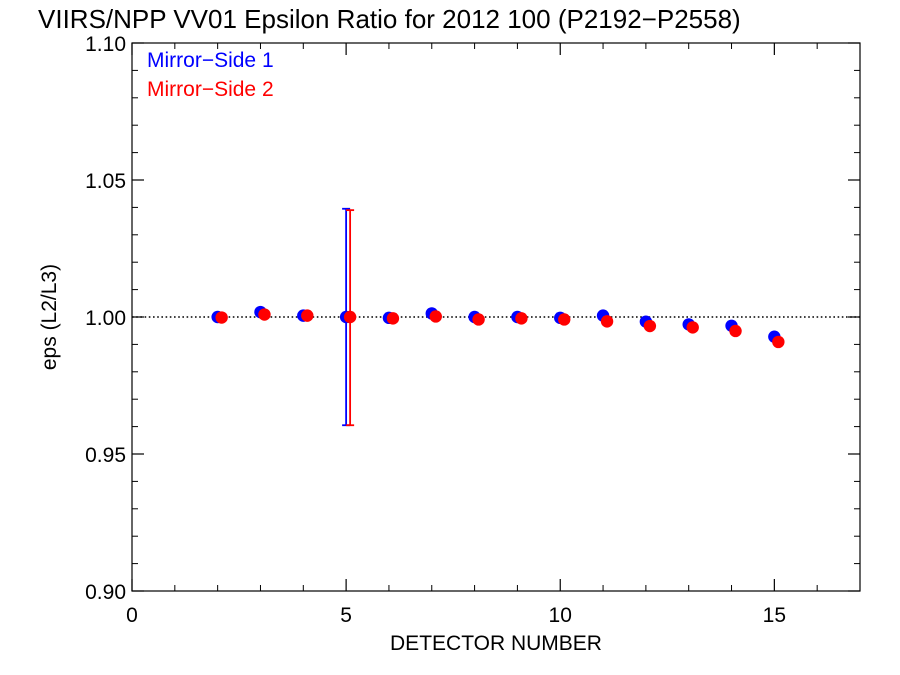 The height and width of the screenshot is (675, 900). What do you see at coordinates (210, 89) in the screenshot?
I see `legend-entry-mirror-side-2: Mirror−Side 2` at bounding box center [210, 89].